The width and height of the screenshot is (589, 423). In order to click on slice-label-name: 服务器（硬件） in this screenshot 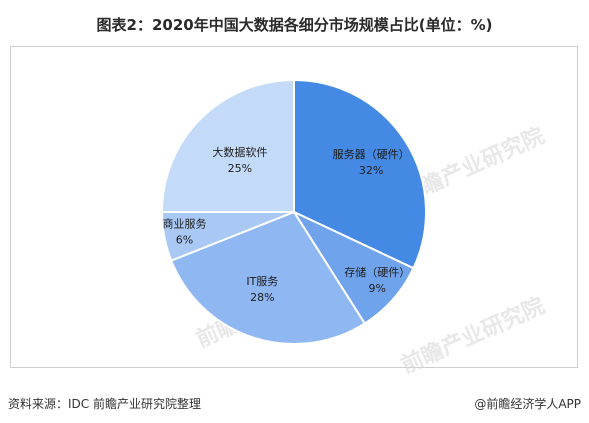, I will do `click(371, 154)`.